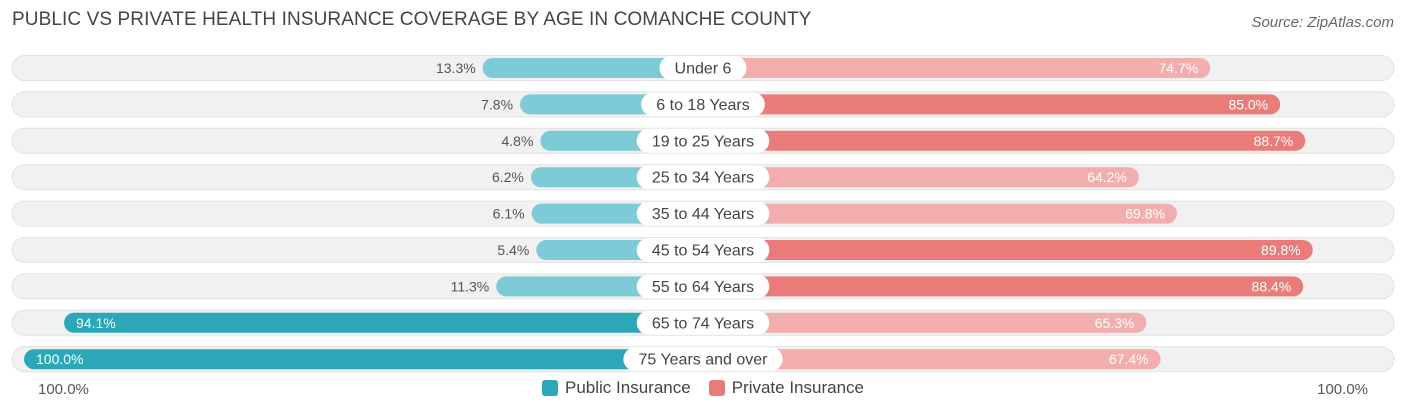 The image size is (1406, 414). I want to click on public-value-label: 13.3%, so click(456, 68).